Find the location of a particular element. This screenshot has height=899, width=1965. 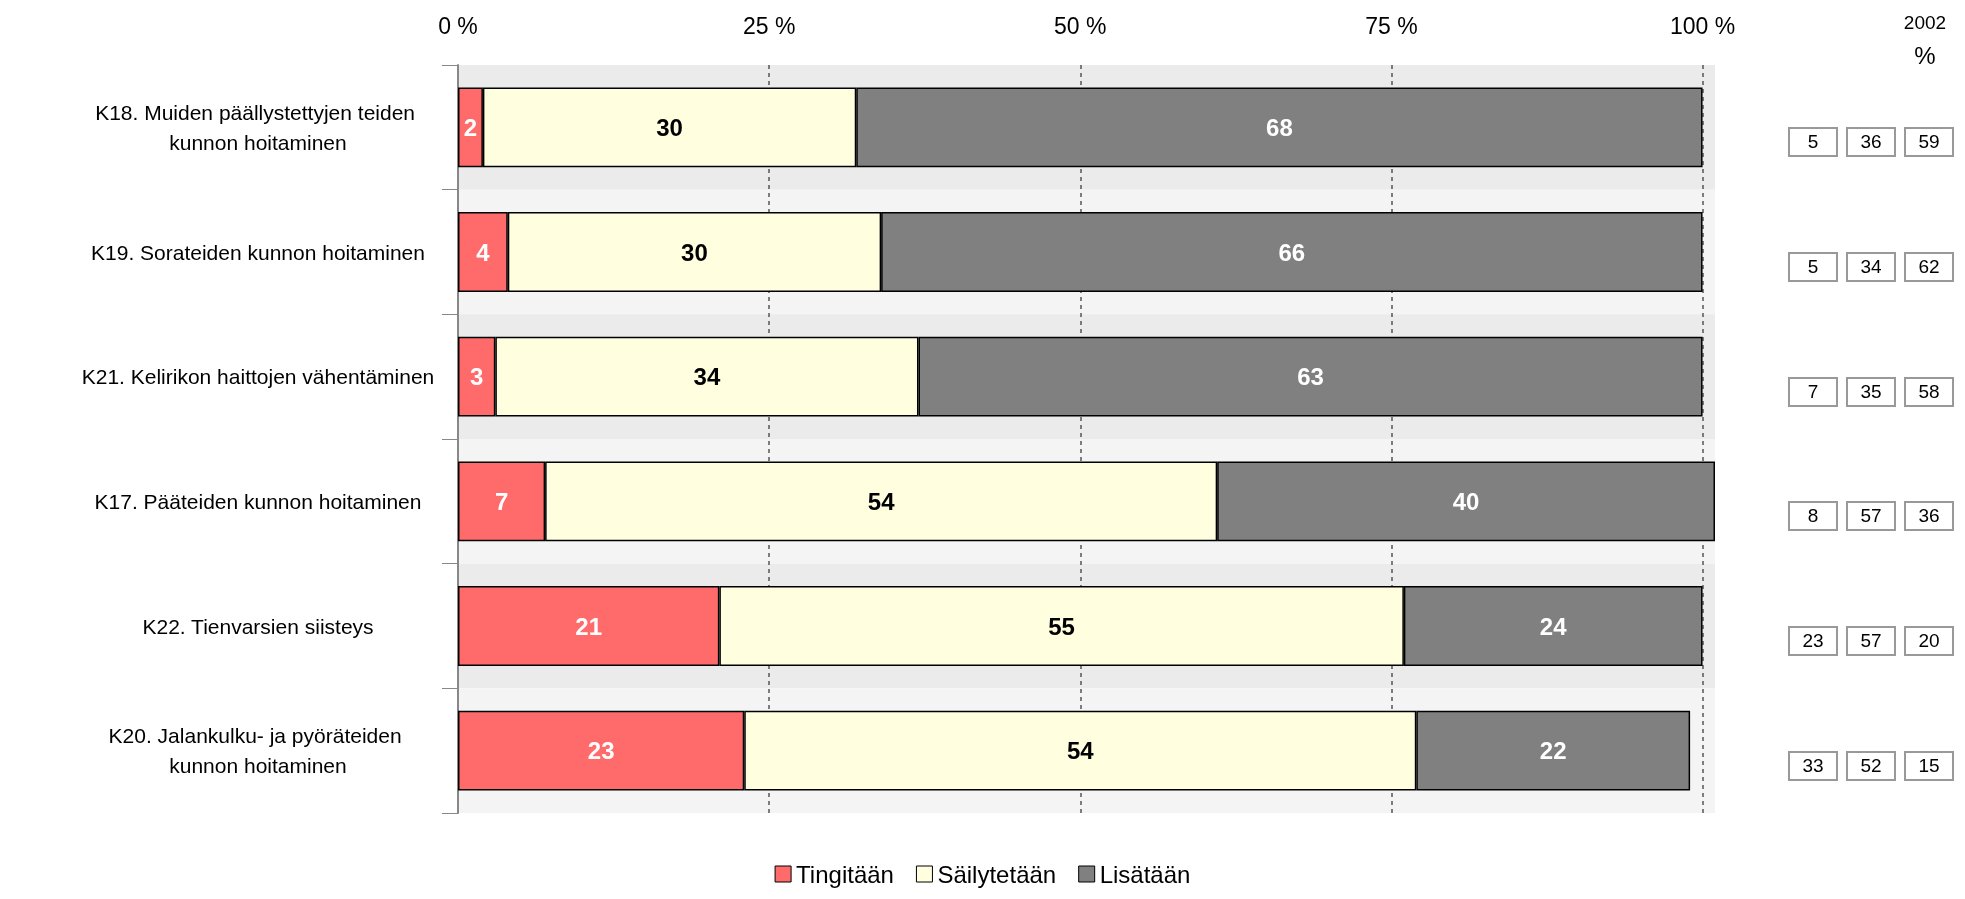

data-label: 55 is located at coordinates (1061, 626).